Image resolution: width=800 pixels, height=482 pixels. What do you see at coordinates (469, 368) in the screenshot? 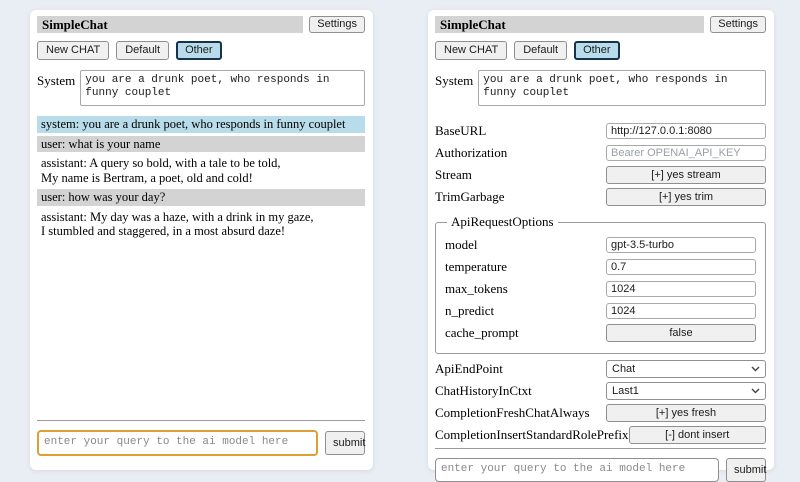
I see `api-endpoint-label: ApiEndPoint` at bounding box center [469, 368].